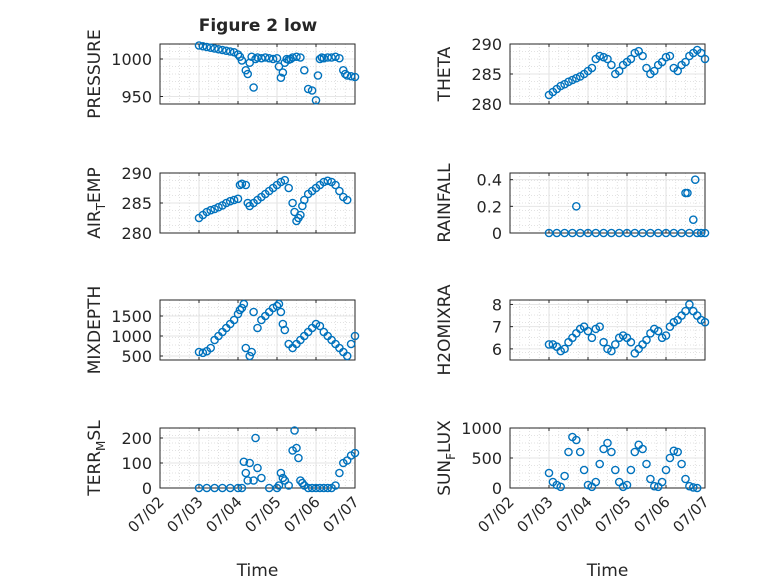  What do you see at coordinates (96, 458) in the screenshot?
I see `y-axis-label: TERRMSL` at bounding box center [96, 458].